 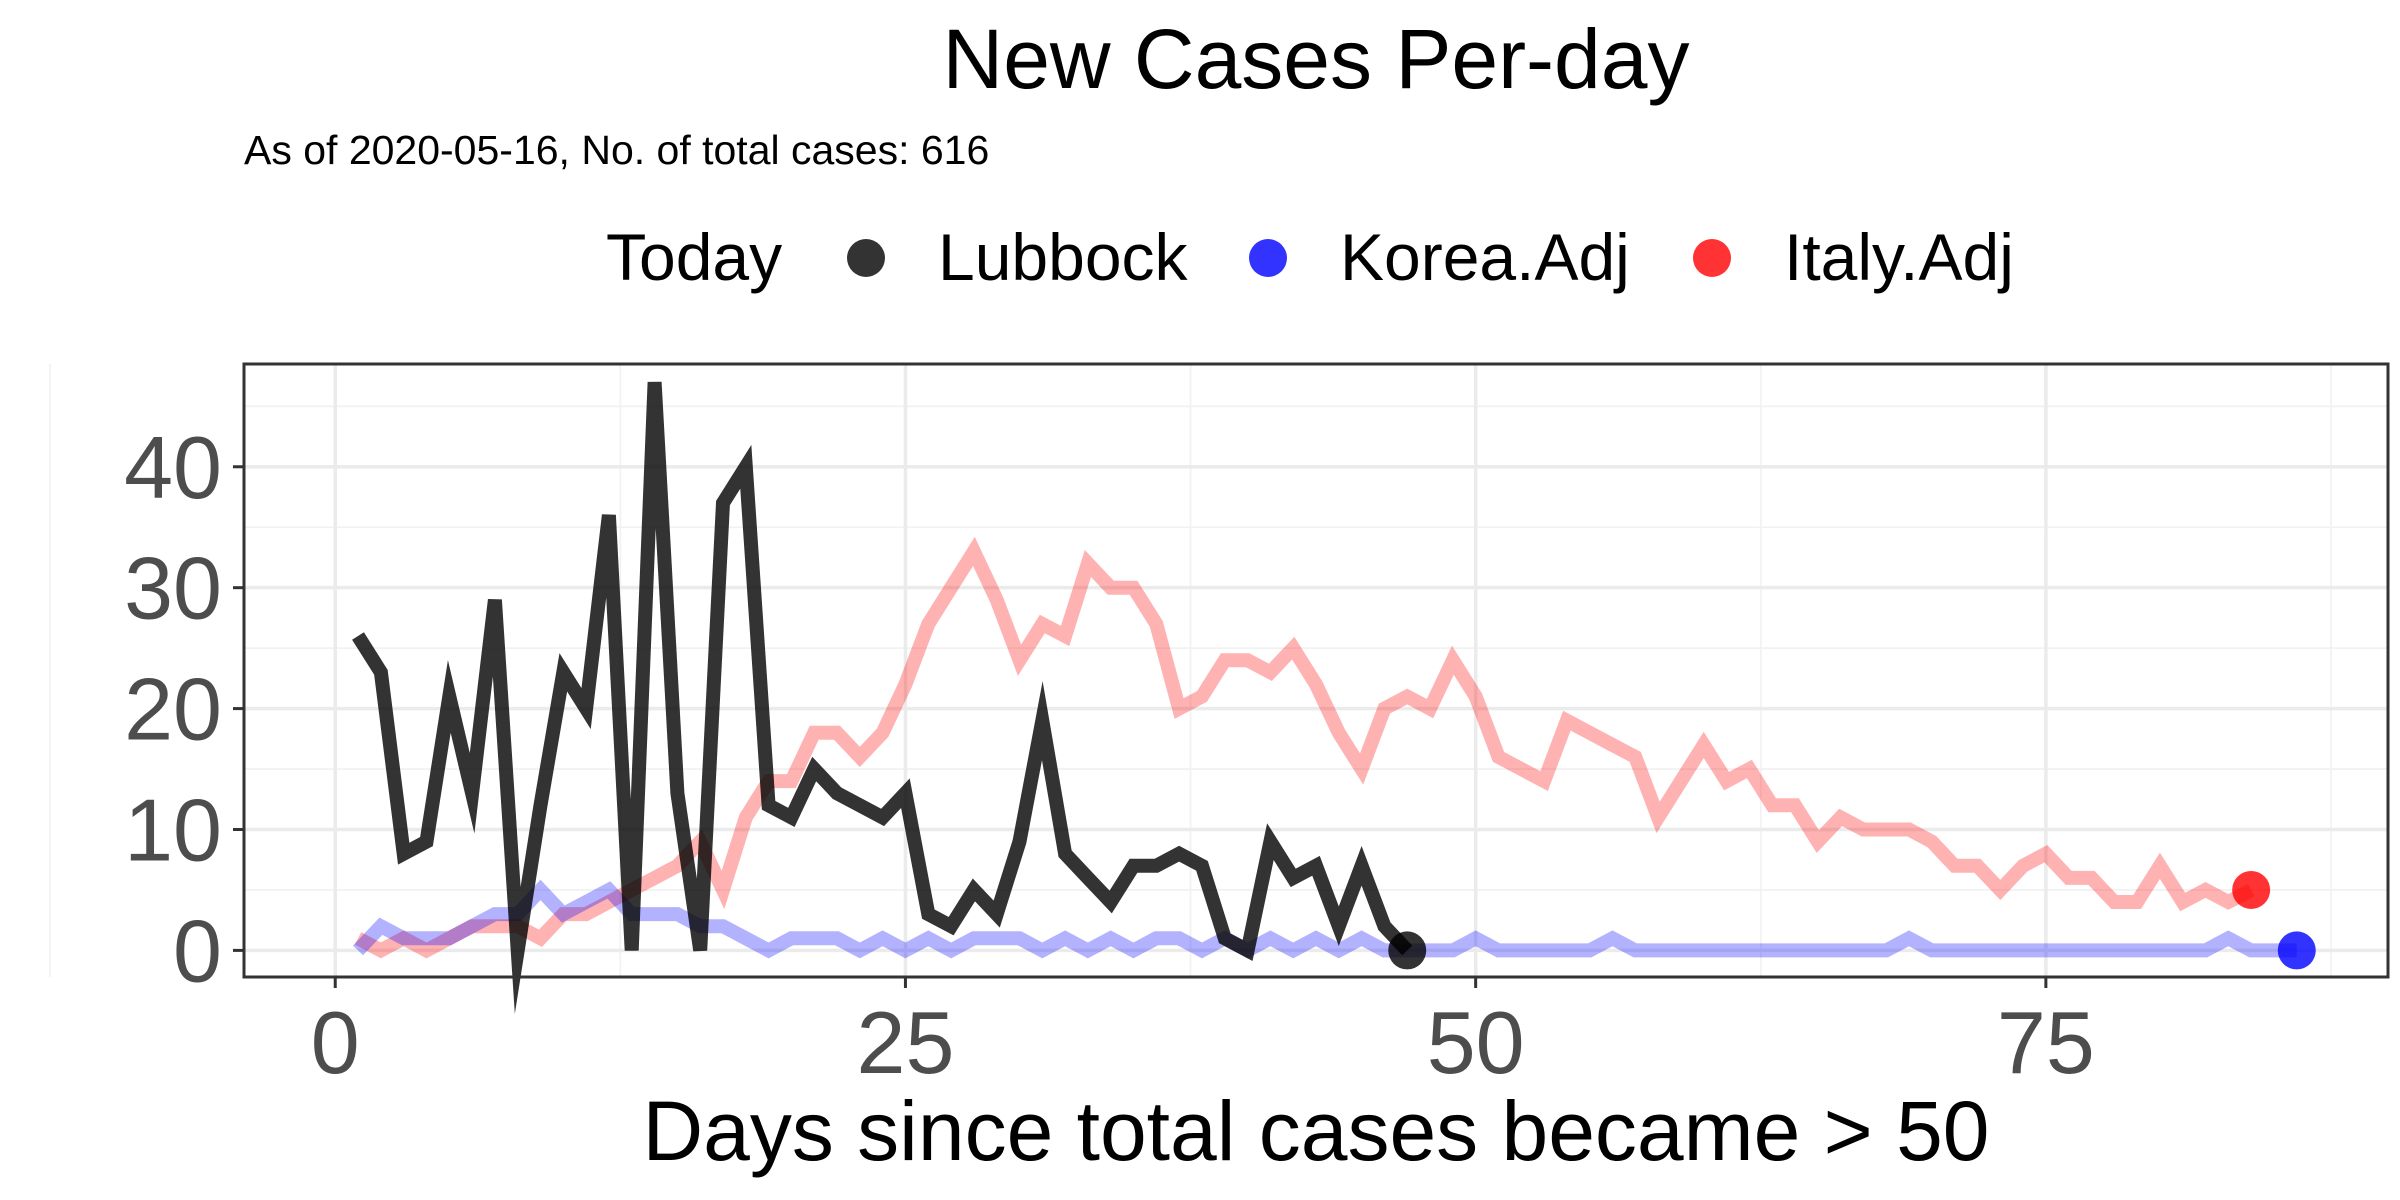 What do you see at coordinates (335, 1042) in the screenshot?
I see `x-tick-label: 0` at bounding box center [335, 1042].